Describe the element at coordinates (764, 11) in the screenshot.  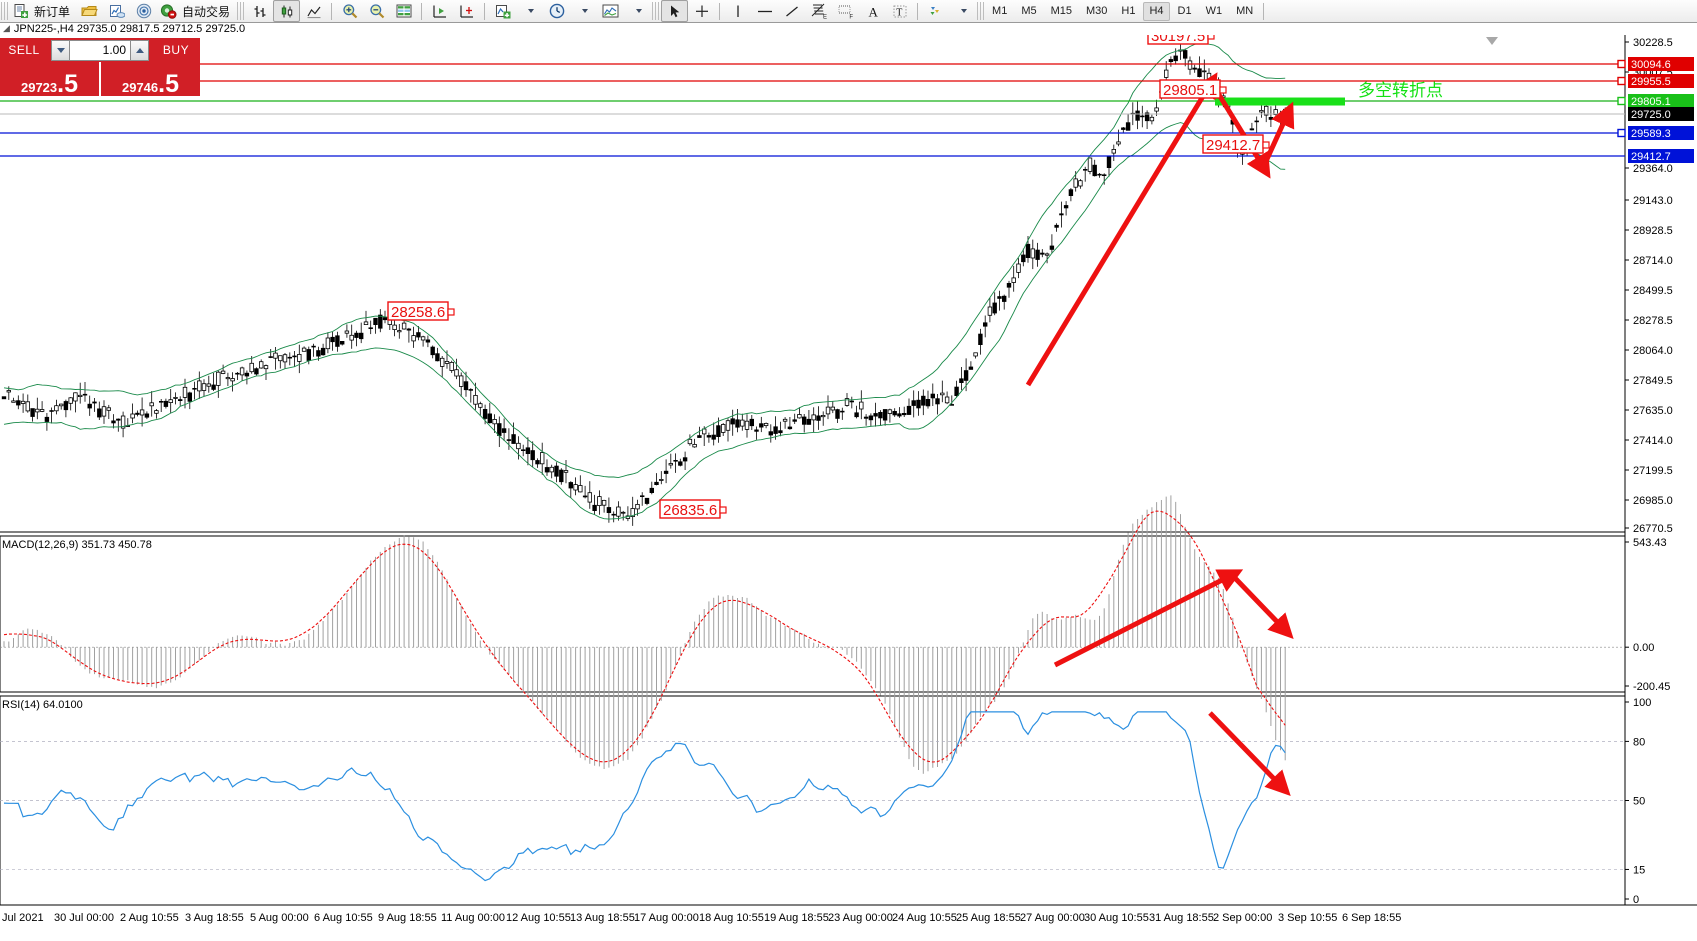
I see `hline-tool-button` at that location.